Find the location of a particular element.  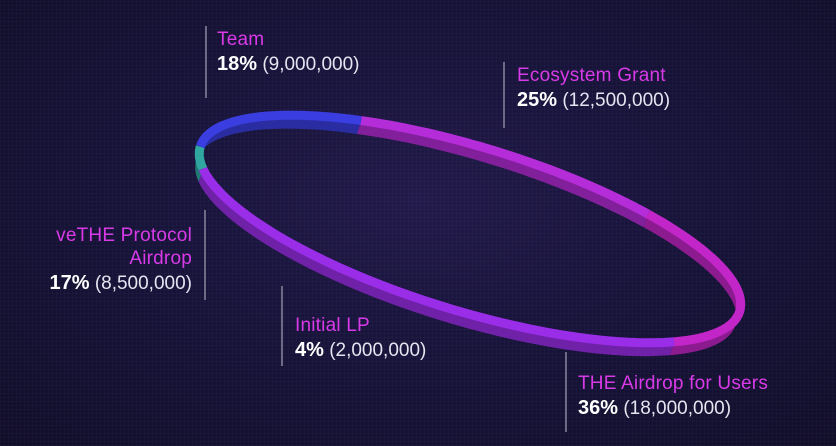

vethe-value: 17% (8,500,000) is located at coordinates (99, 283).